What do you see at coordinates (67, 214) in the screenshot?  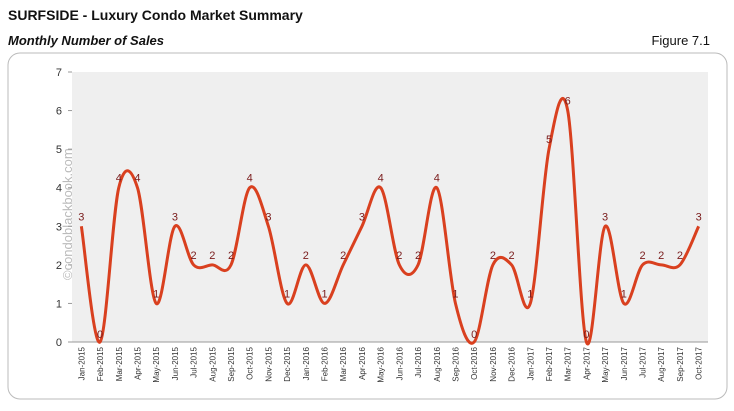 I see `watermark: ©condoblackbook.com` at bounding box center [67, 214].